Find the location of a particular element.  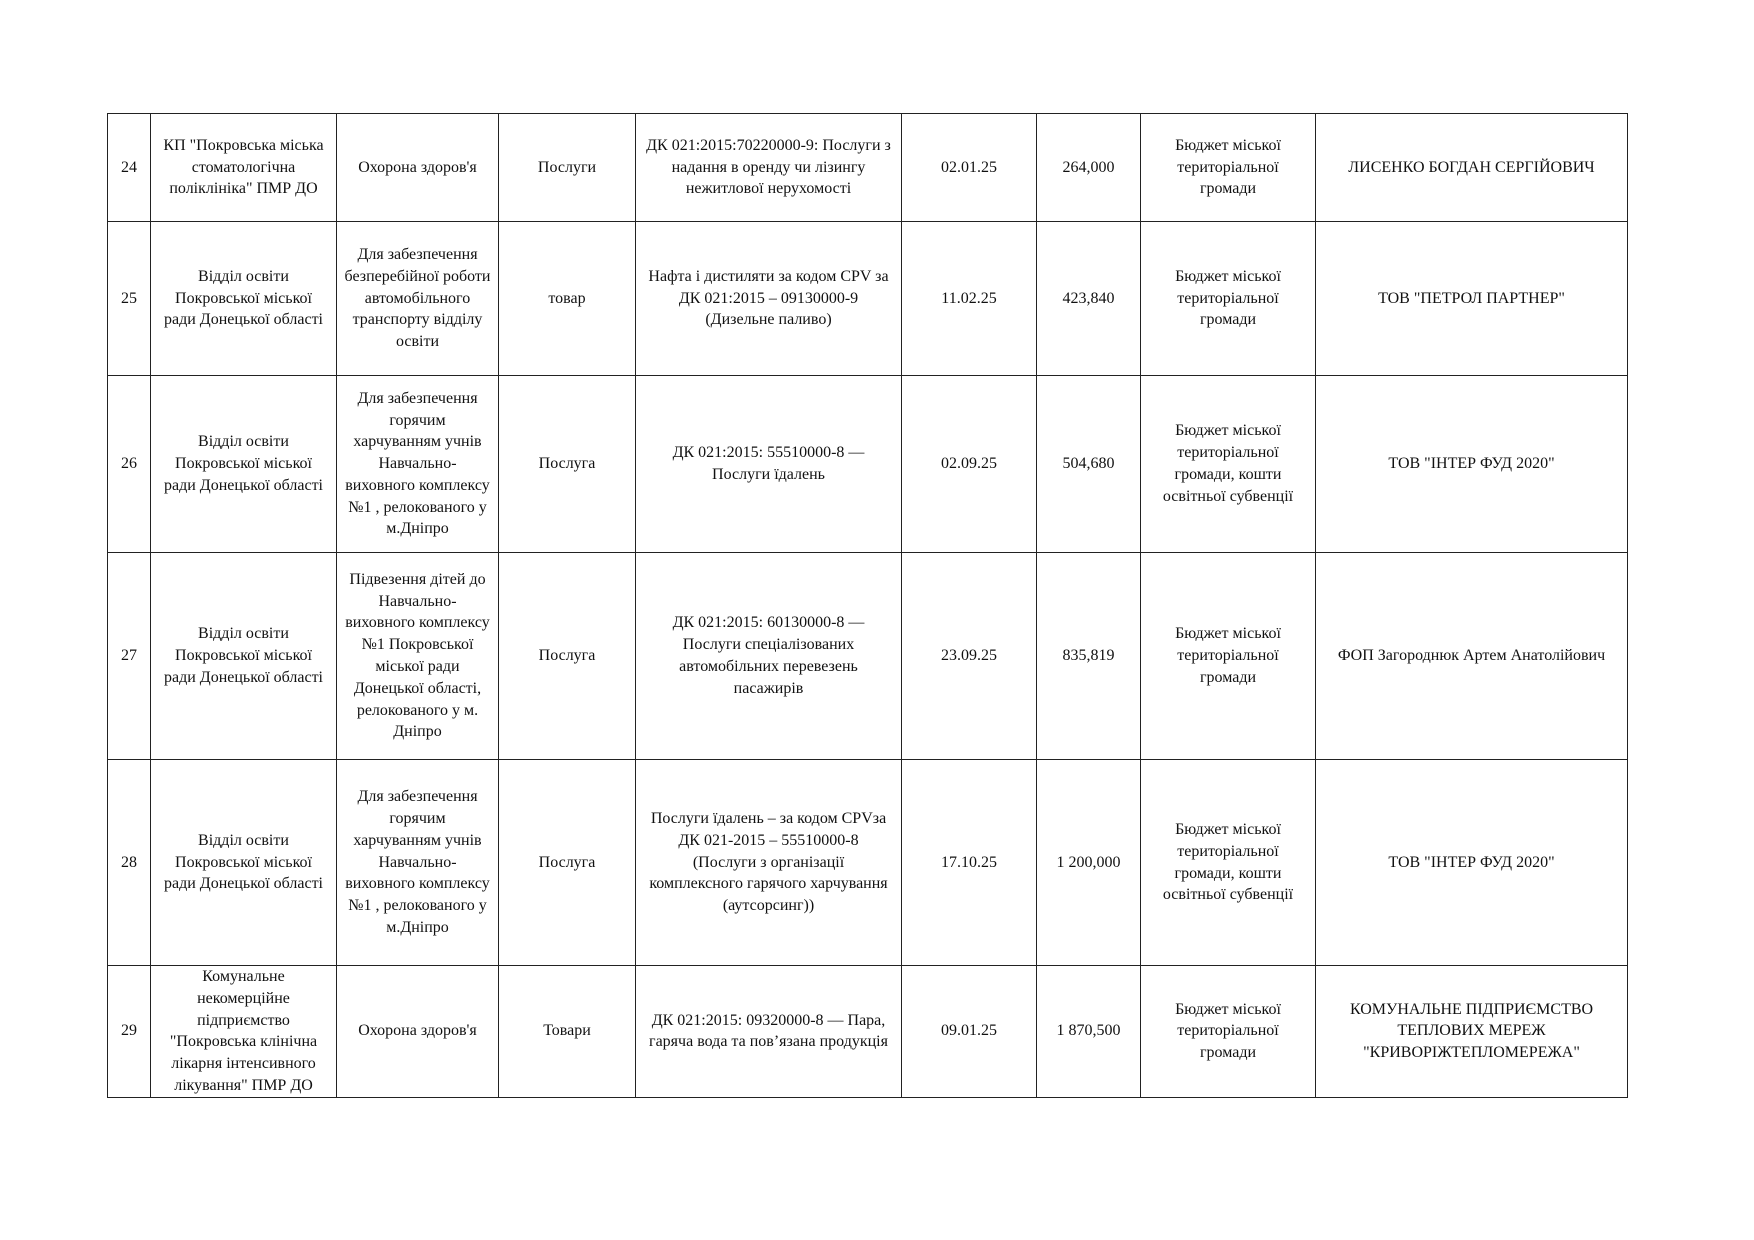

cell-type: товар is located at coordinates (567, 298).